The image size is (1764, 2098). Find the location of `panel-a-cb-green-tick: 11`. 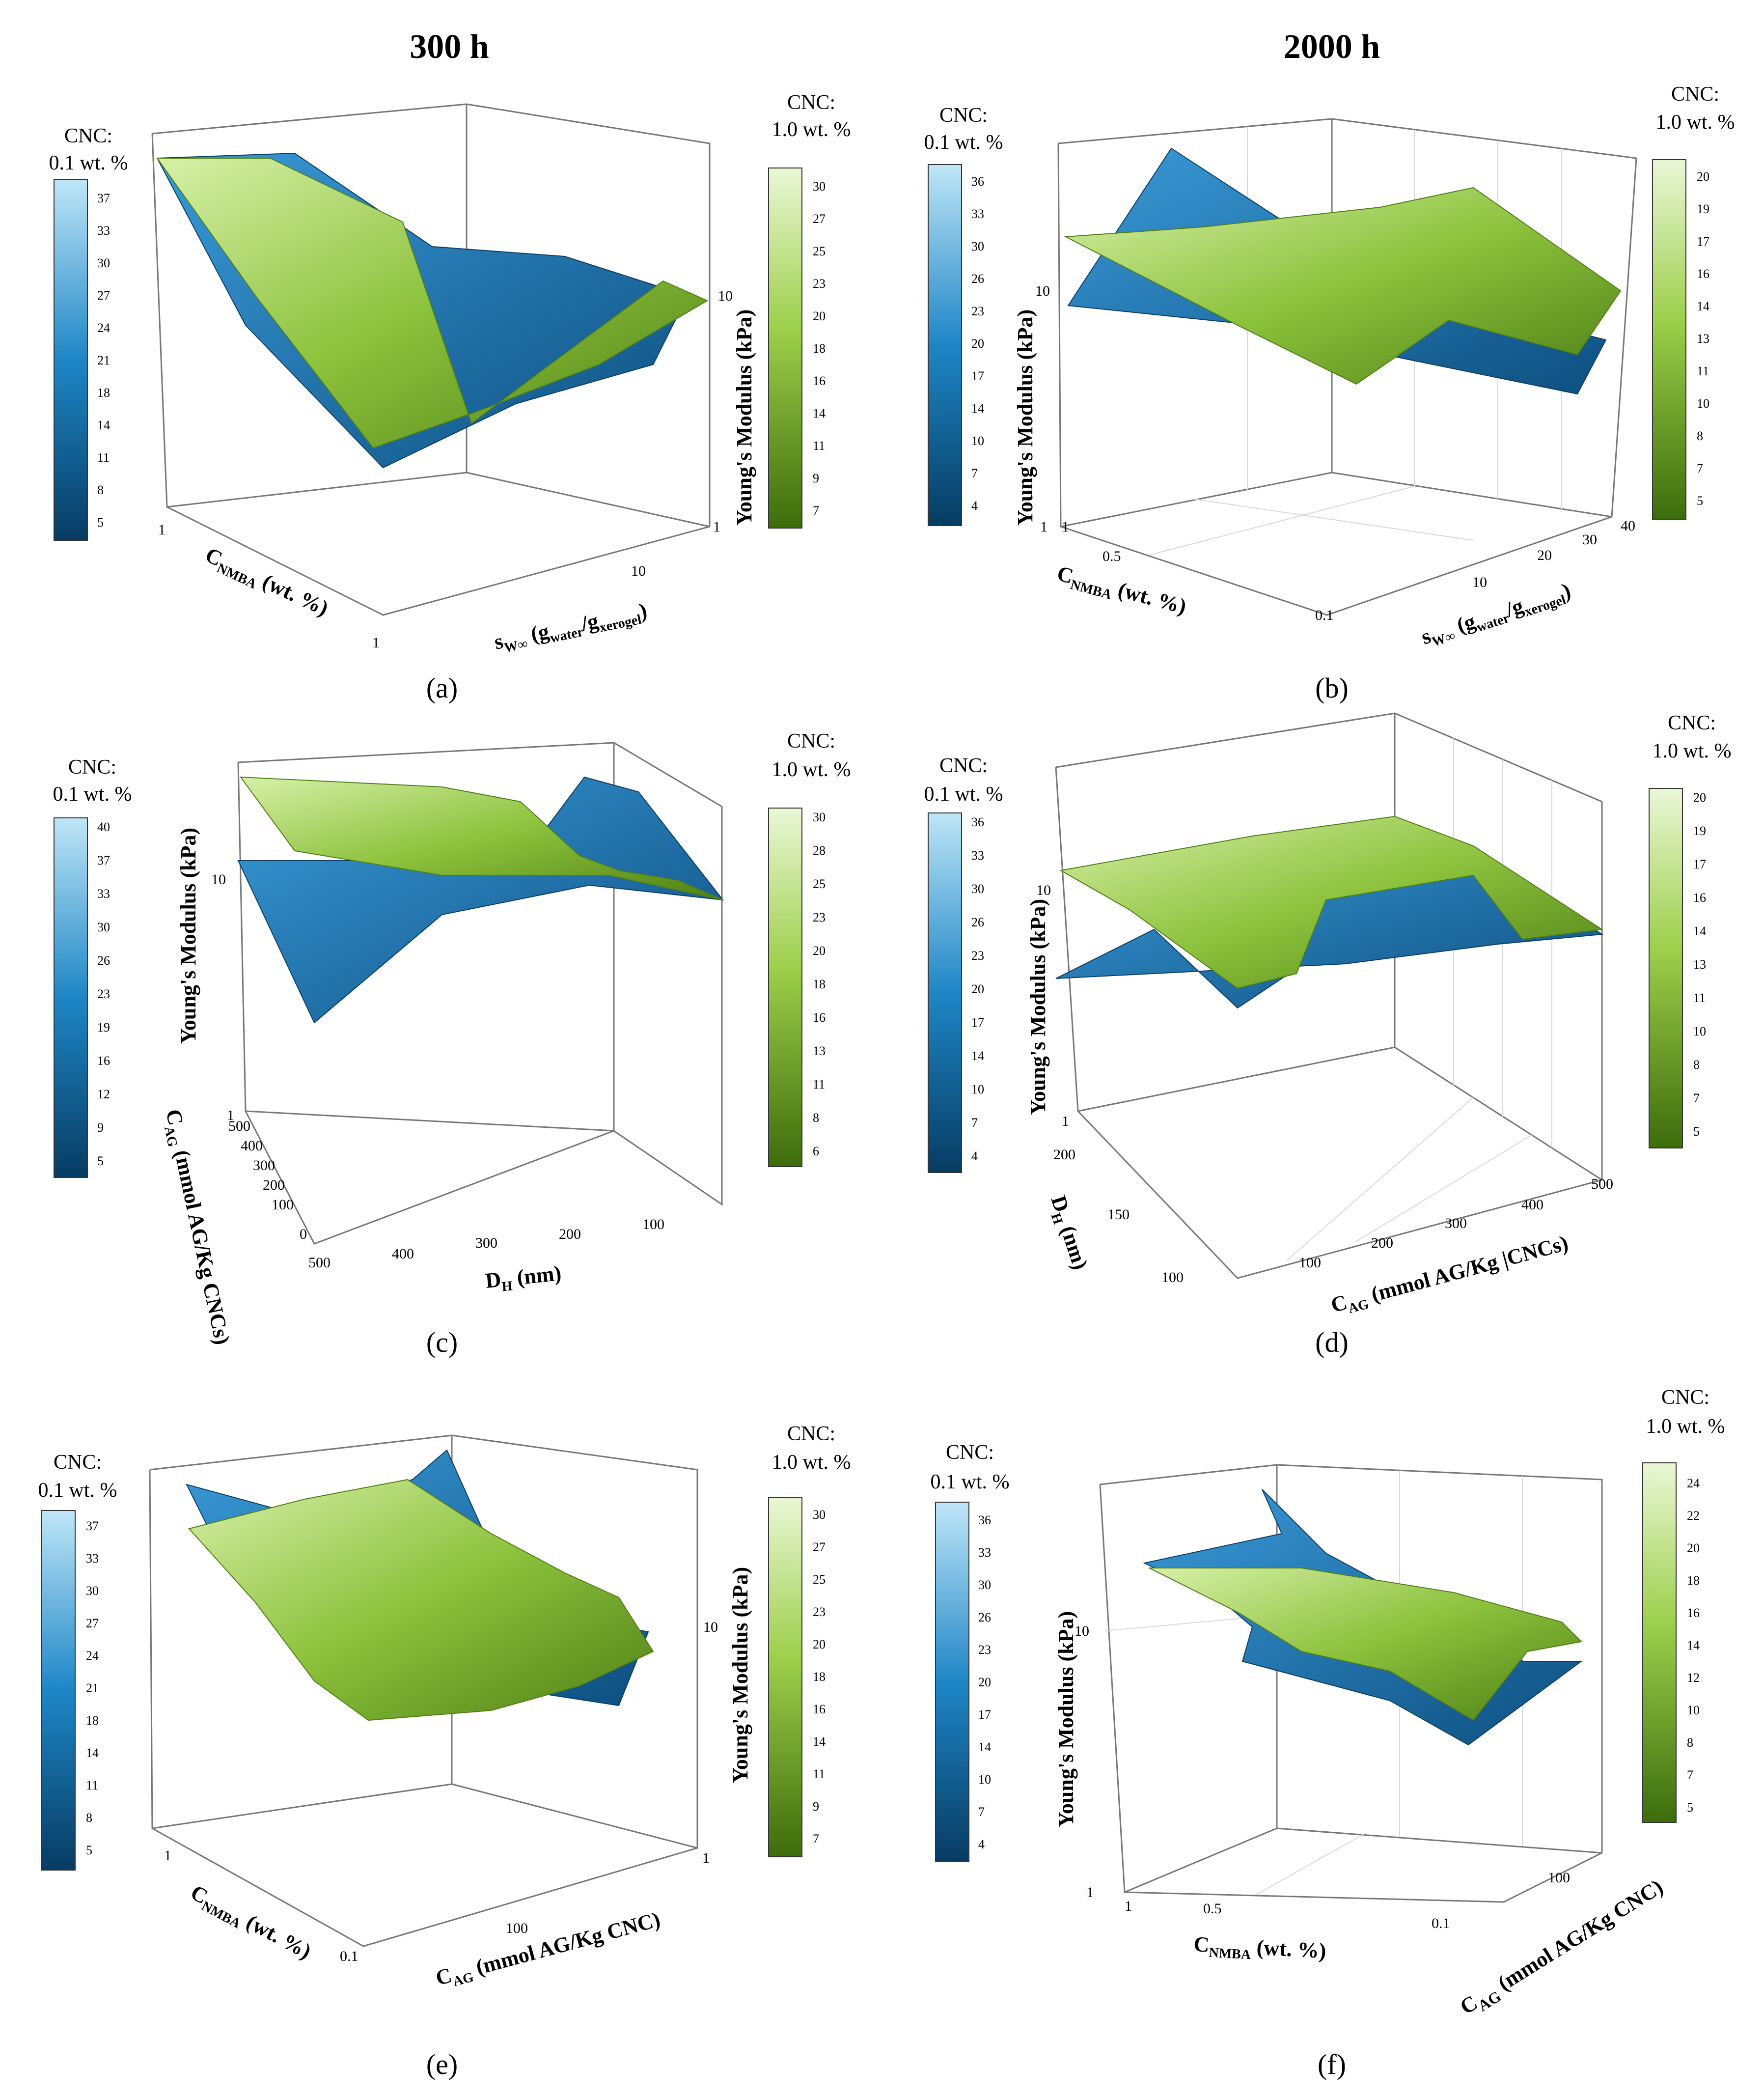

panel-a-cb-green-tick: 11 is located at coordinates (819, 446).